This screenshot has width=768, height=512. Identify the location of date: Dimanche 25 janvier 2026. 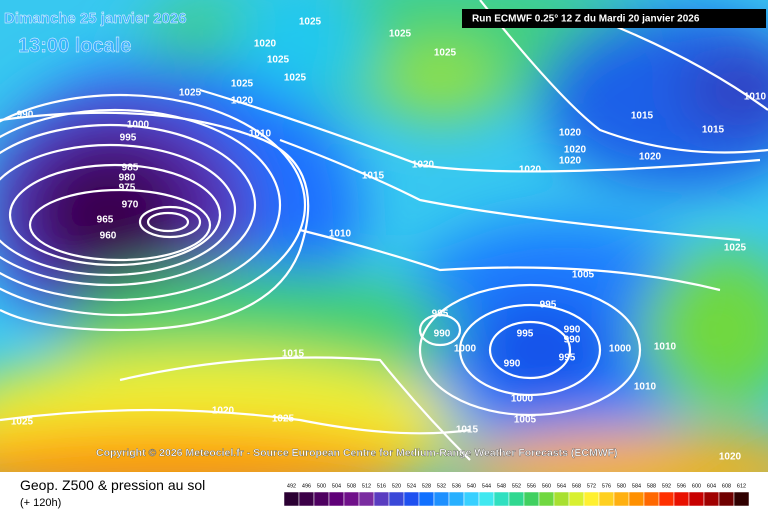
(95, 18).